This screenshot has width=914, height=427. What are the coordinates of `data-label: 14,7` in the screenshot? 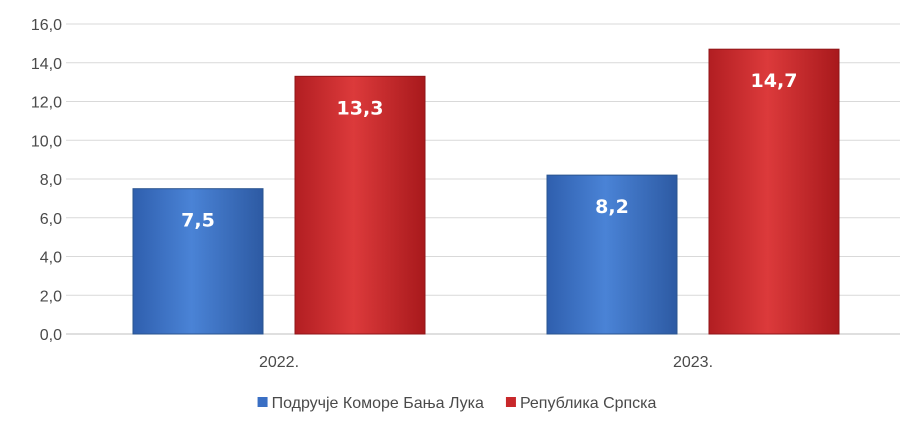 It's located at (774, 81).